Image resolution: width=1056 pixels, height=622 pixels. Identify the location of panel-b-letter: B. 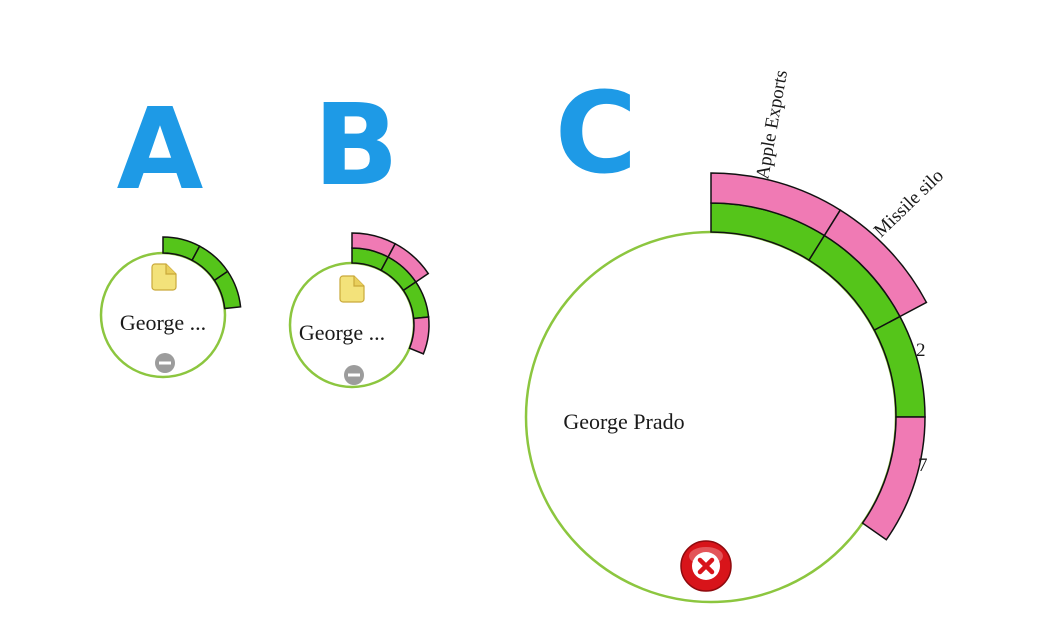
(355, 146).